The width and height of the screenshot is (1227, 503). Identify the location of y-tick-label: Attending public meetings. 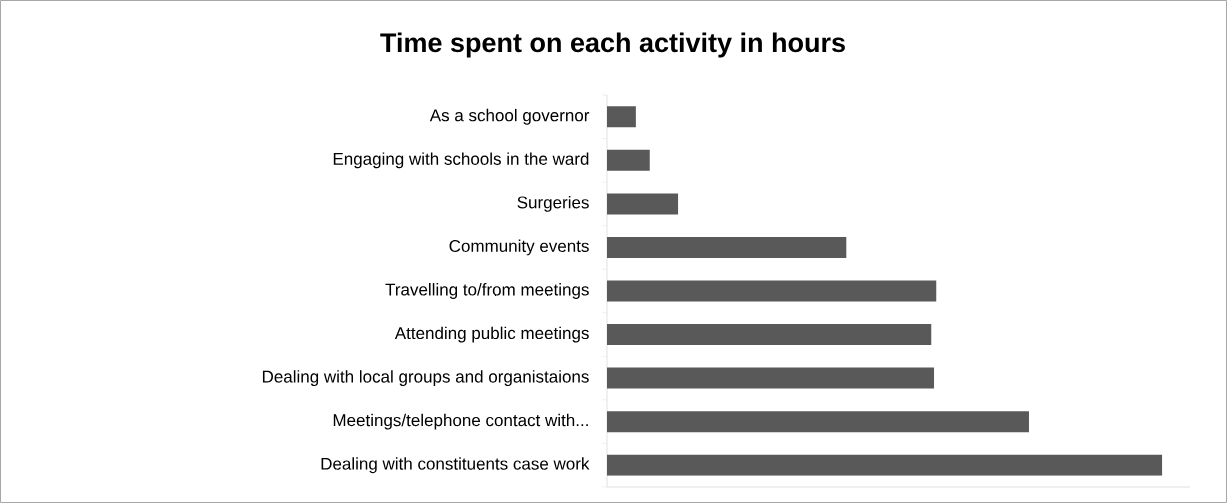
(491, 334).